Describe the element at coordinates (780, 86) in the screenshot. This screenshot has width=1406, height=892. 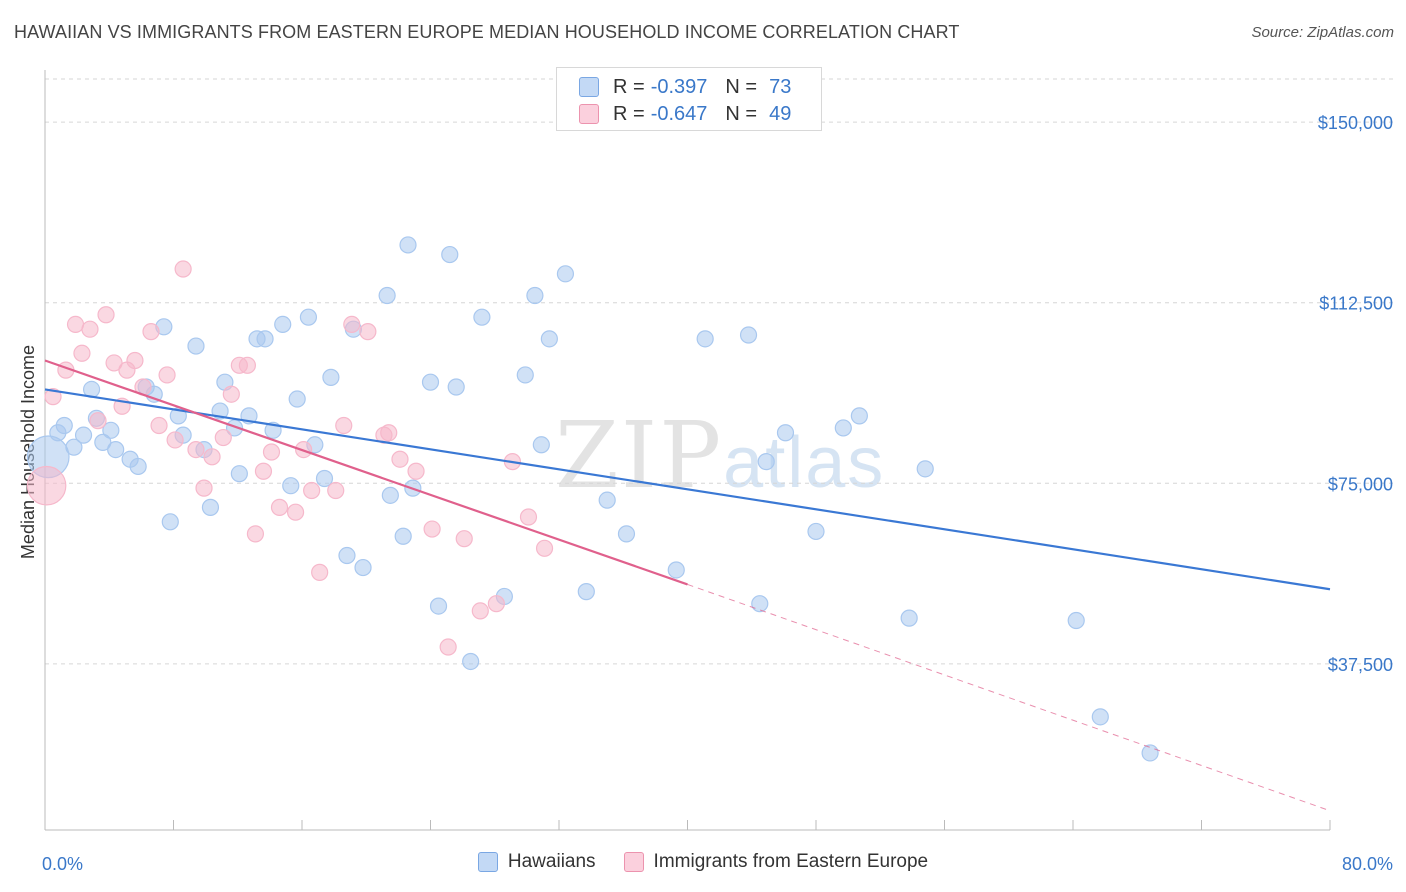
I see `legend-n-value: 73` at that location.